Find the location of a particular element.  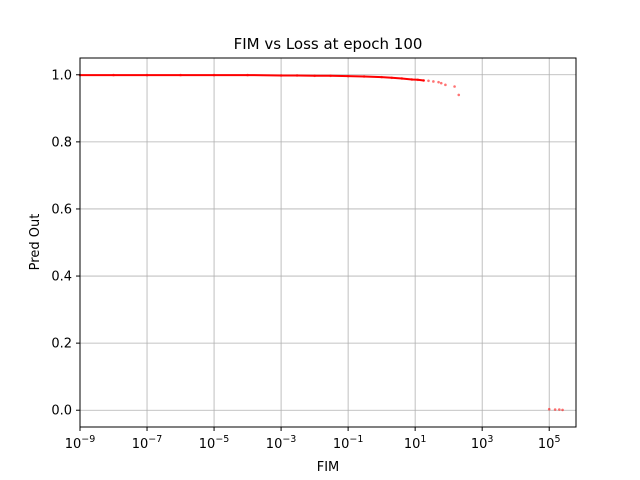

x-tick-label: 10⁻⁹ is located at coordinates (80, 443).